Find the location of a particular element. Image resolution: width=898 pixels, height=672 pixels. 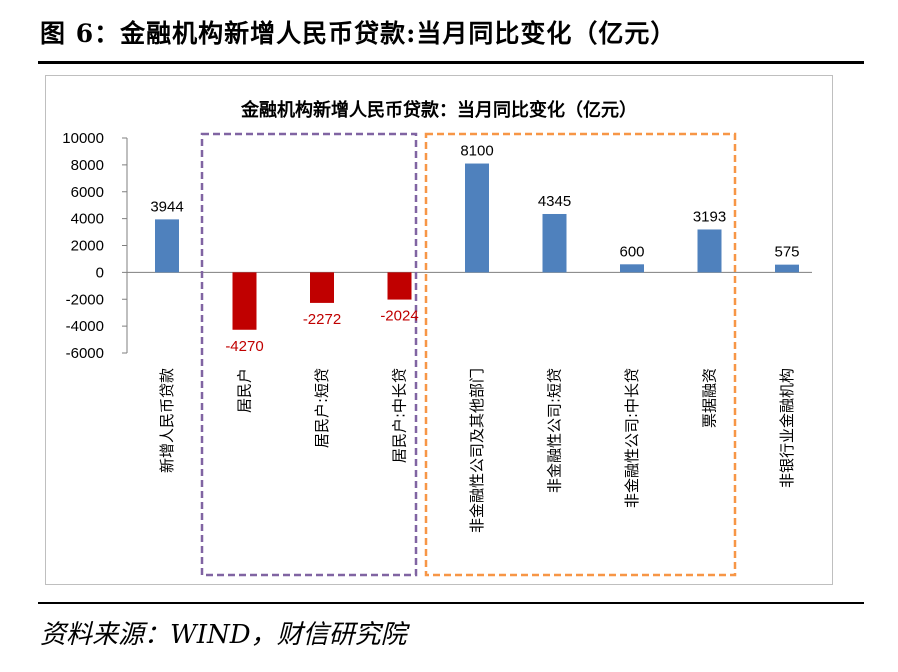

data-label: 575 is located at coordinates (786, 252).